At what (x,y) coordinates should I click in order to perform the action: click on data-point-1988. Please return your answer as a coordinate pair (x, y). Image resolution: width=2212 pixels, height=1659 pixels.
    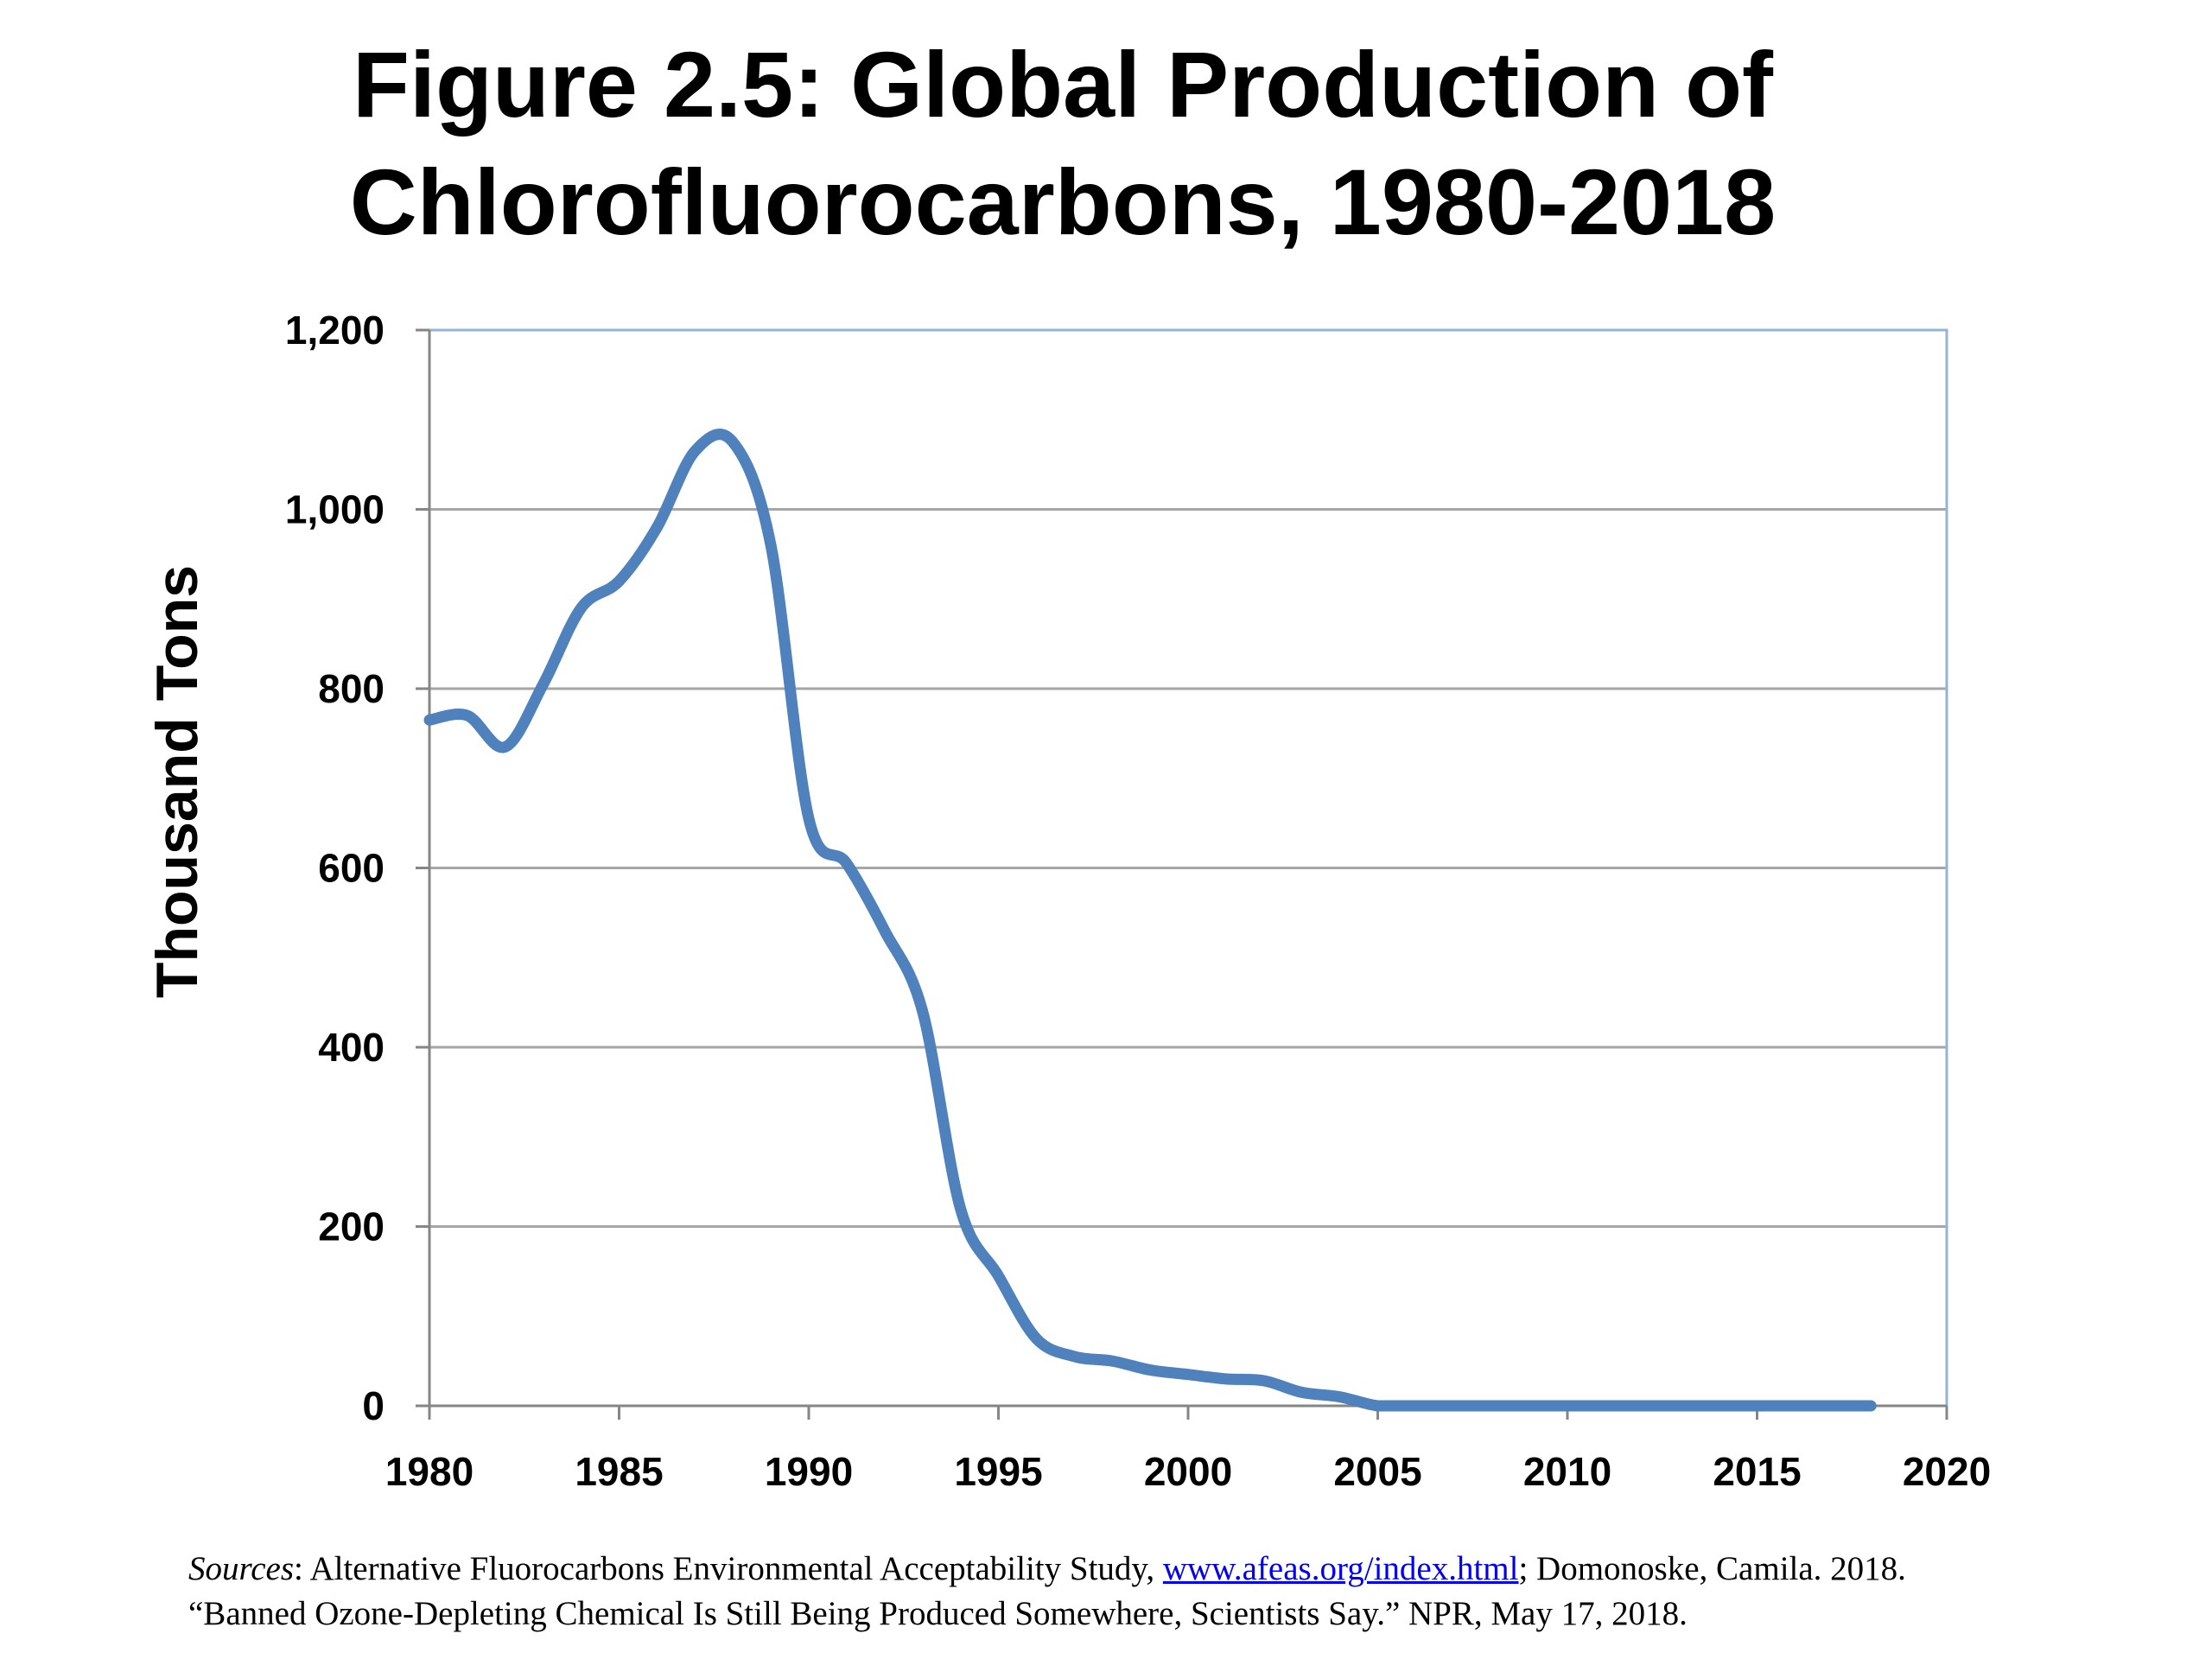
    Looking at the image, I should click on (733, 442).